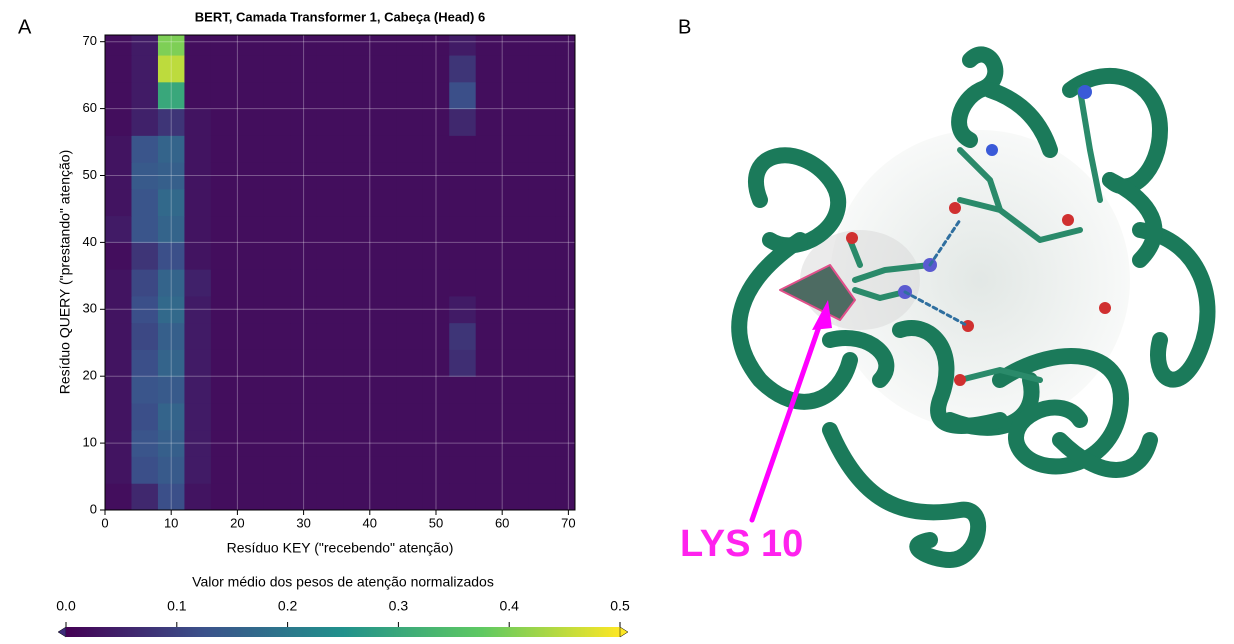  I want to click on x-tick-label: 10, so click(171, 522).